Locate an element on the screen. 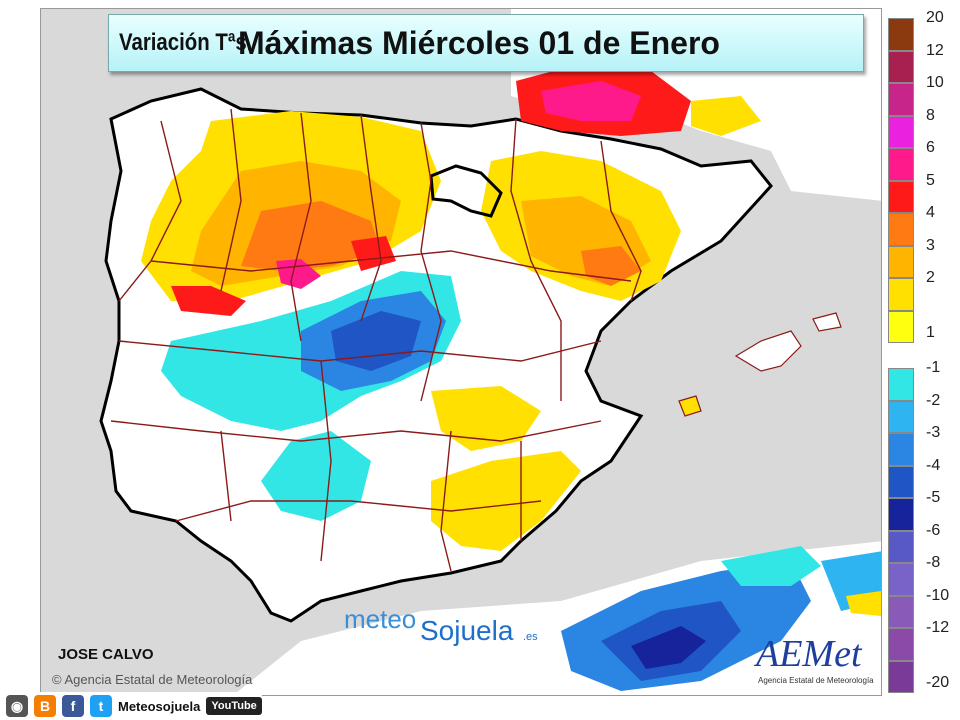 This screenshot has height=720, width=960. author-credit: JOSE CALVO is located at coordinates (106, 654).